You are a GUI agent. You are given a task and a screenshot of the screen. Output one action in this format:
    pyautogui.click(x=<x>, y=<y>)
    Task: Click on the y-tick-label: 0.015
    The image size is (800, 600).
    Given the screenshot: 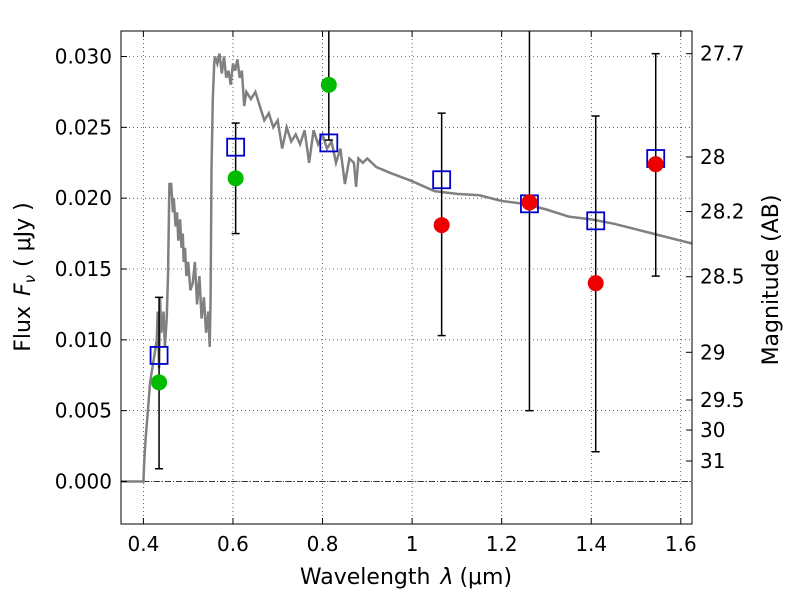 What is the action you would take?
    pyautogui.click(x=83, y=269)
    